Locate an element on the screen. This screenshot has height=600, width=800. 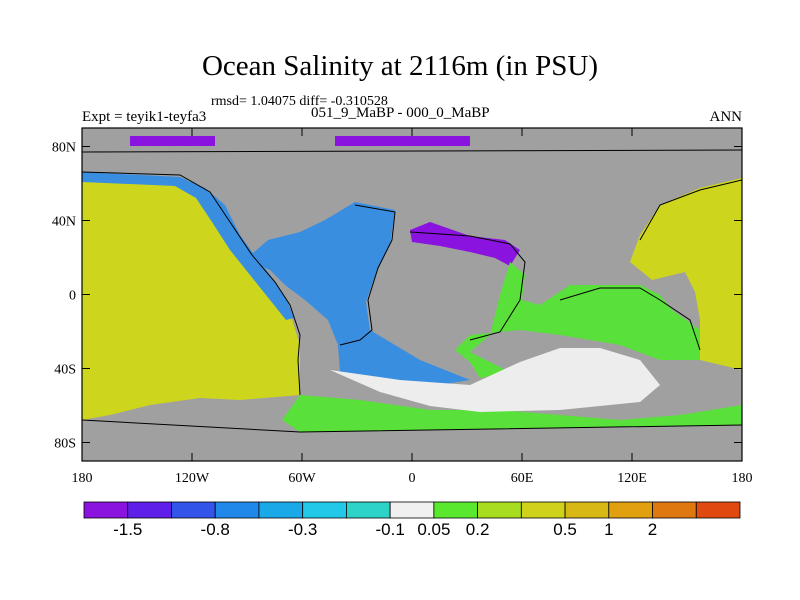
lat-tick-label: 40S is located at coordinates (65, 370).